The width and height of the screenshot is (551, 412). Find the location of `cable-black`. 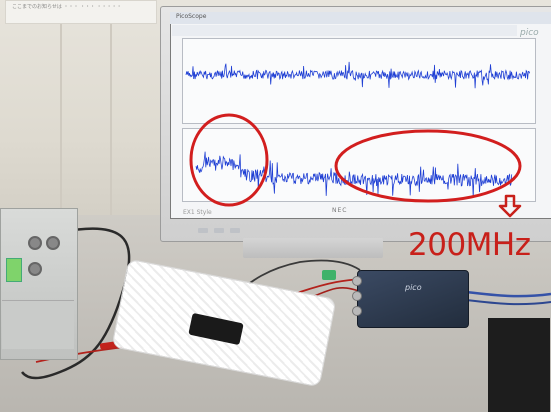

cable-black is located at coordinates (76, 303).